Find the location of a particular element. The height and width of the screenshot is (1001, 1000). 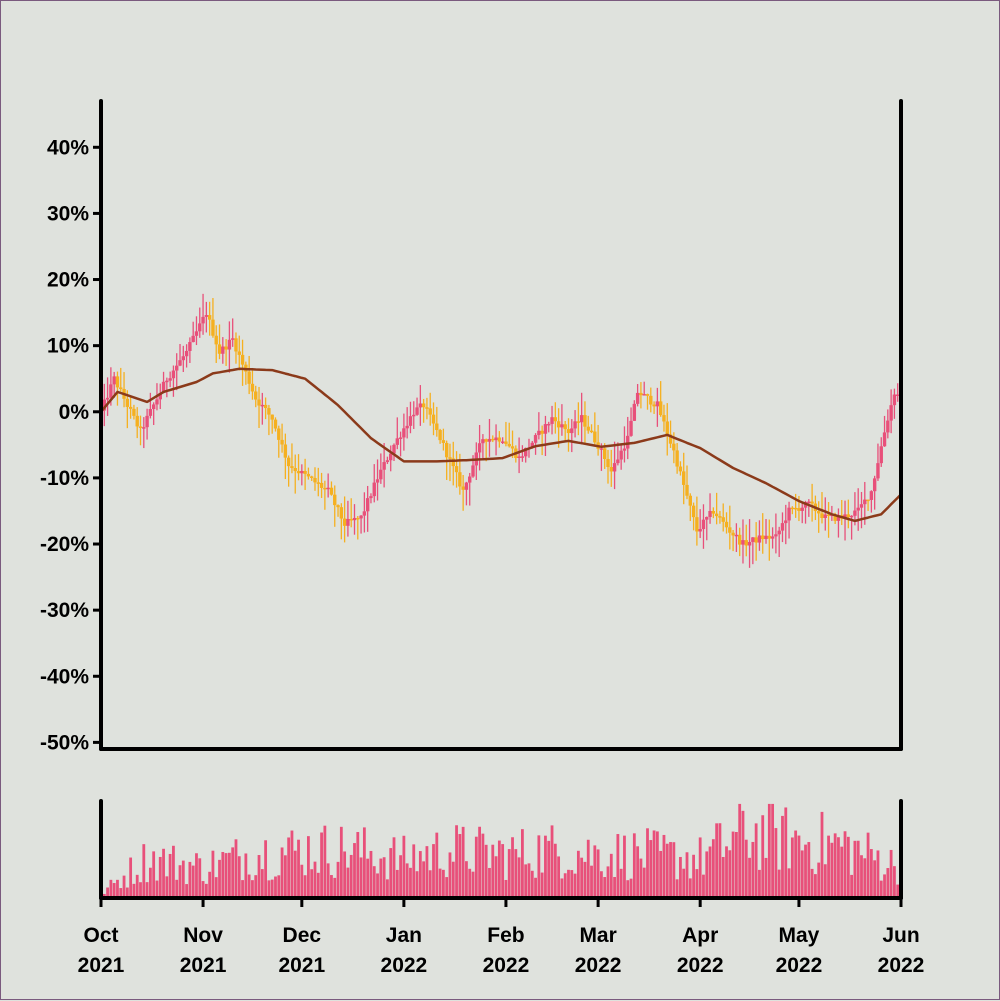

x-tick-year: 2021 is located at coordinates (101, 965).